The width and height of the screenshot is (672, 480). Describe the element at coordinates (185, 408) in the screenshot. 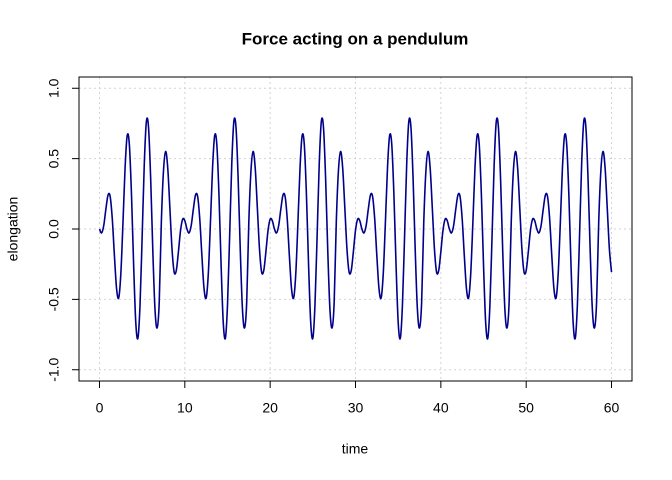

I see `x-tick-label: 10` at that location.